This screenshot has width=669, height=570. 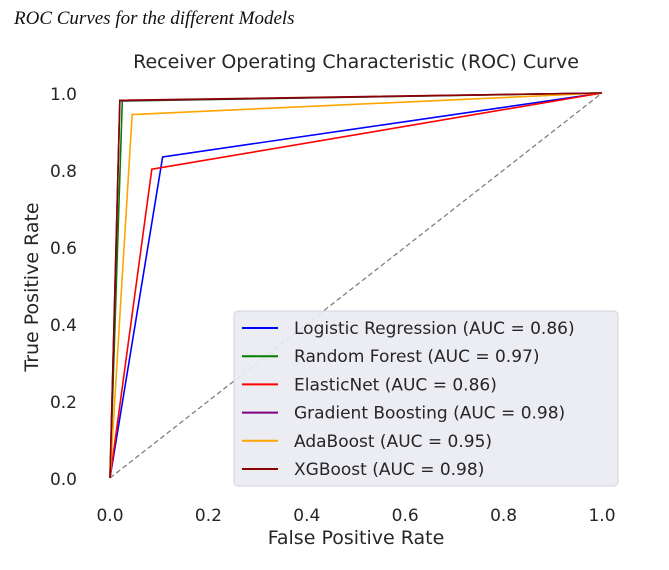 I want to click on legend-label: Gradient Boosting (AUC = 0.98), so click(x=429, y=414).